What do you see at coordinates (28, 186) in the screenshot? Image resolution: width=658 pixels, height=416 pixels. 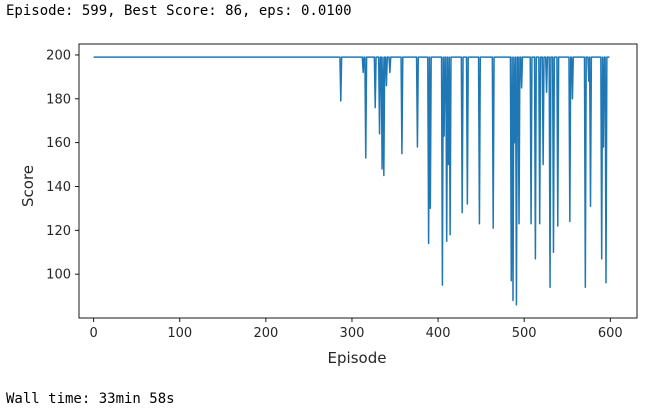 I see `y-axis-label: Score` at bounding box center [28, 186].